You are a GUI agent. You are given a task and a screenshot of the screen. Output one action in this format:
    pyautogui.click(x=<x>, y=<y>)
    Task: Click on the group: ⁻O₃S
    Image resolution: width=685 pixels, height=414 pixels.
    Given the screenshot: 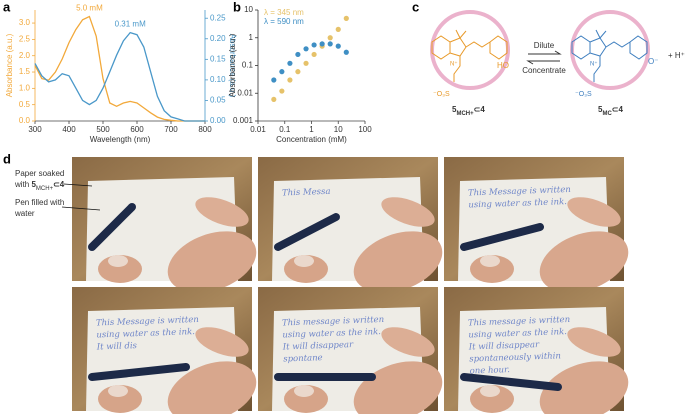 What is the action you would take?
    pyautogui.click(x=441, y=94)
    